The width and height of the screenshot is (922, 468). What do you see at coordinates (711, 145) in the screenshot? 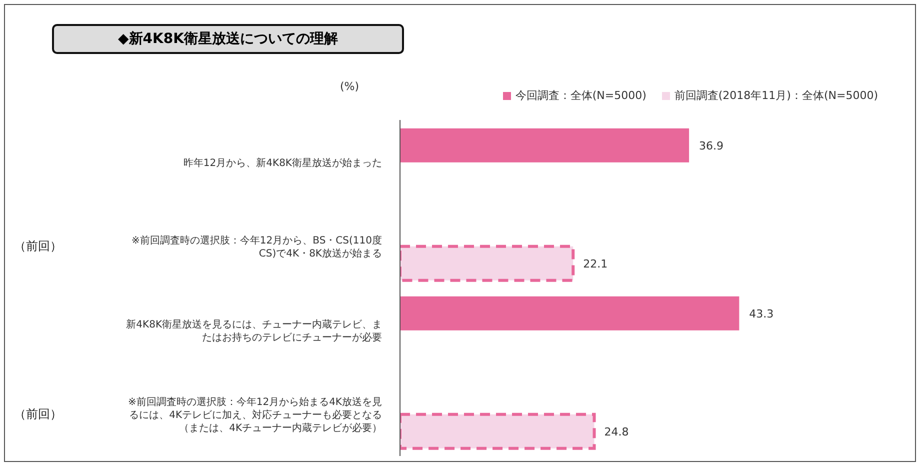
I see `data-label: 36.9` at bounding box center [711, 145].